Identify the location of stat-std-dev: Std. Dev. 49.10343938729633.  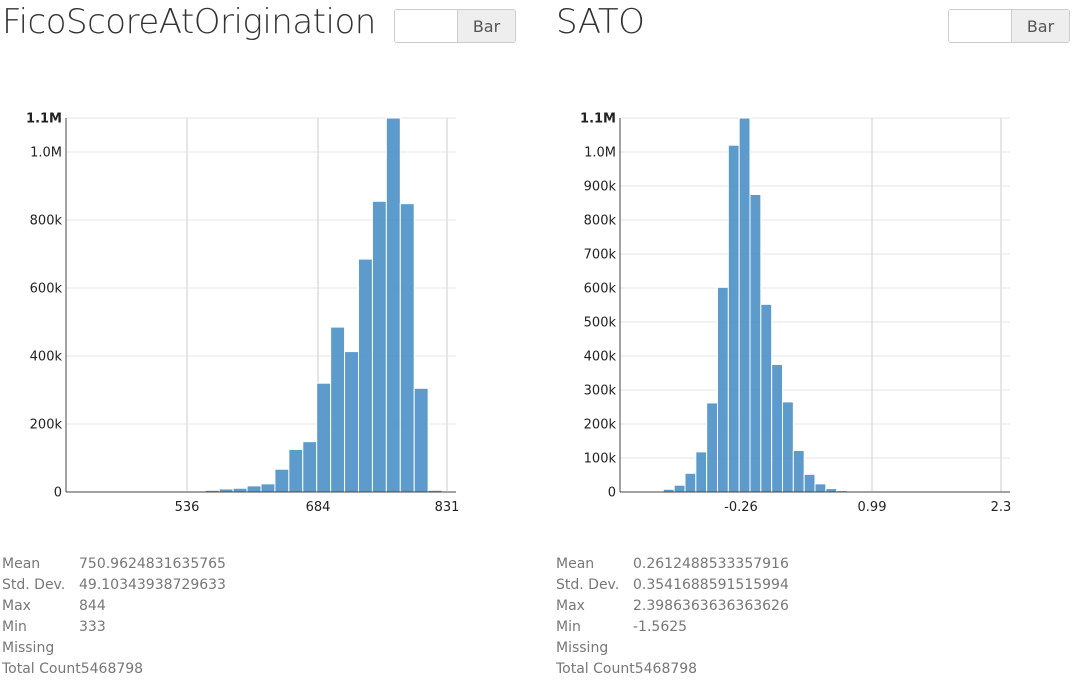
(114, 585).